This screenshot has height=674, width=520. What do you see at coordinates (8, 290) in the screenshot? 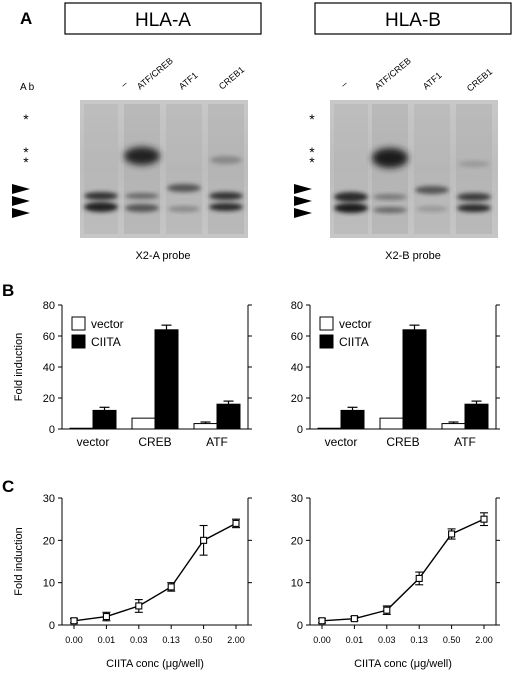
I see `panel-label-b: B` at bounding box center [8, 290].